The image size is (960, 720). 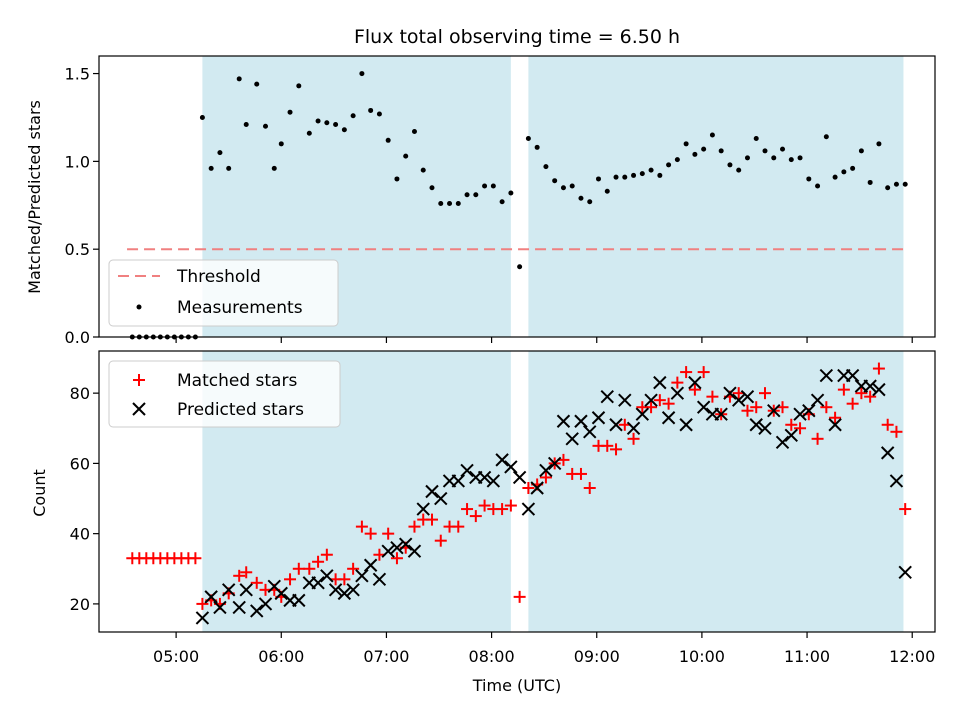 I want to click on top-y-tick-label: 1.0, so click(x=77, y=161).